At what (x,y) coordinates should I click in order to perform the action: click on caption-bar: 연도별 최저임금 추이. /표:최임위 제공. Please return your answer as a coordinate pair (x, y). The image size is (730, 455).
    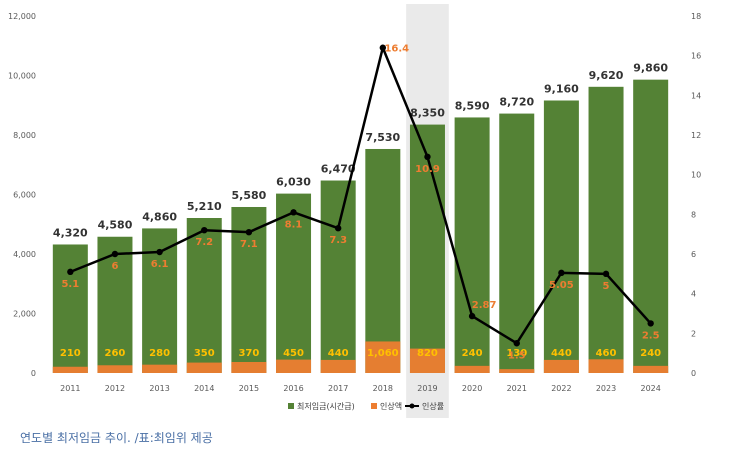
    Looking at the image, I should click on (357, 437).